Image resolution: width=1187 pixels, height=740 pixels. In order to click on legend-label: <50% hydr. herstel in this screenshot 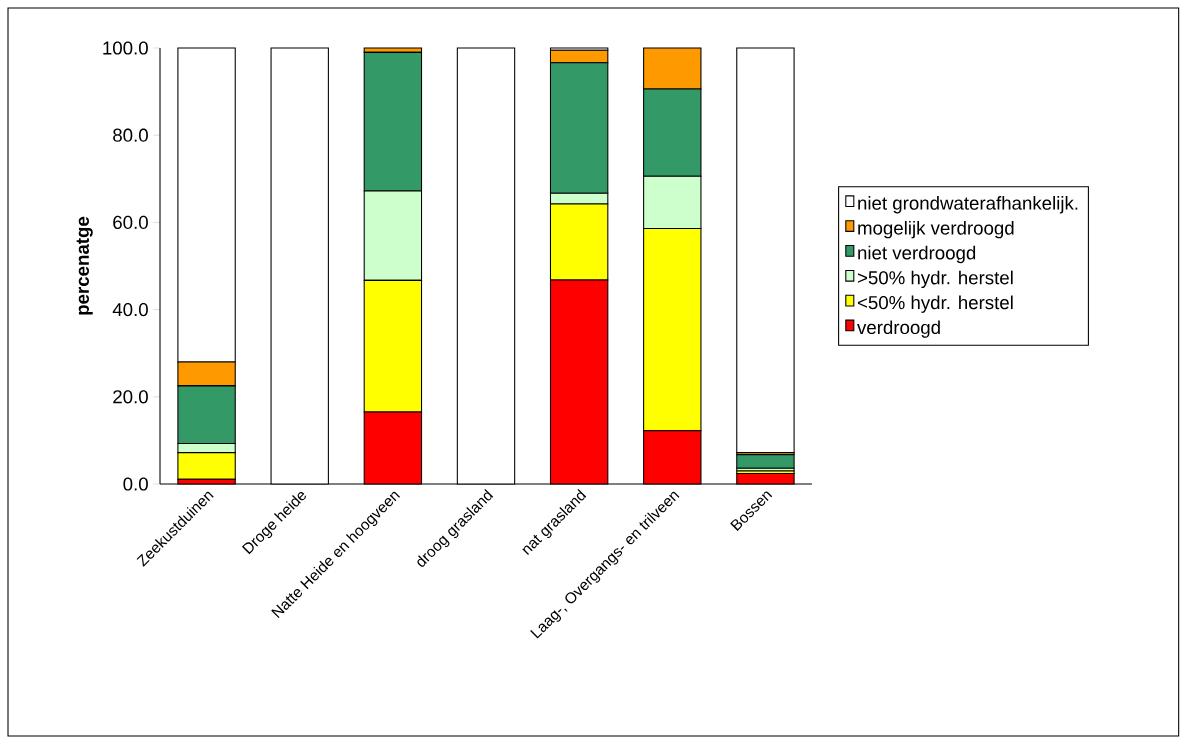, I will do `click(935, 304)`.